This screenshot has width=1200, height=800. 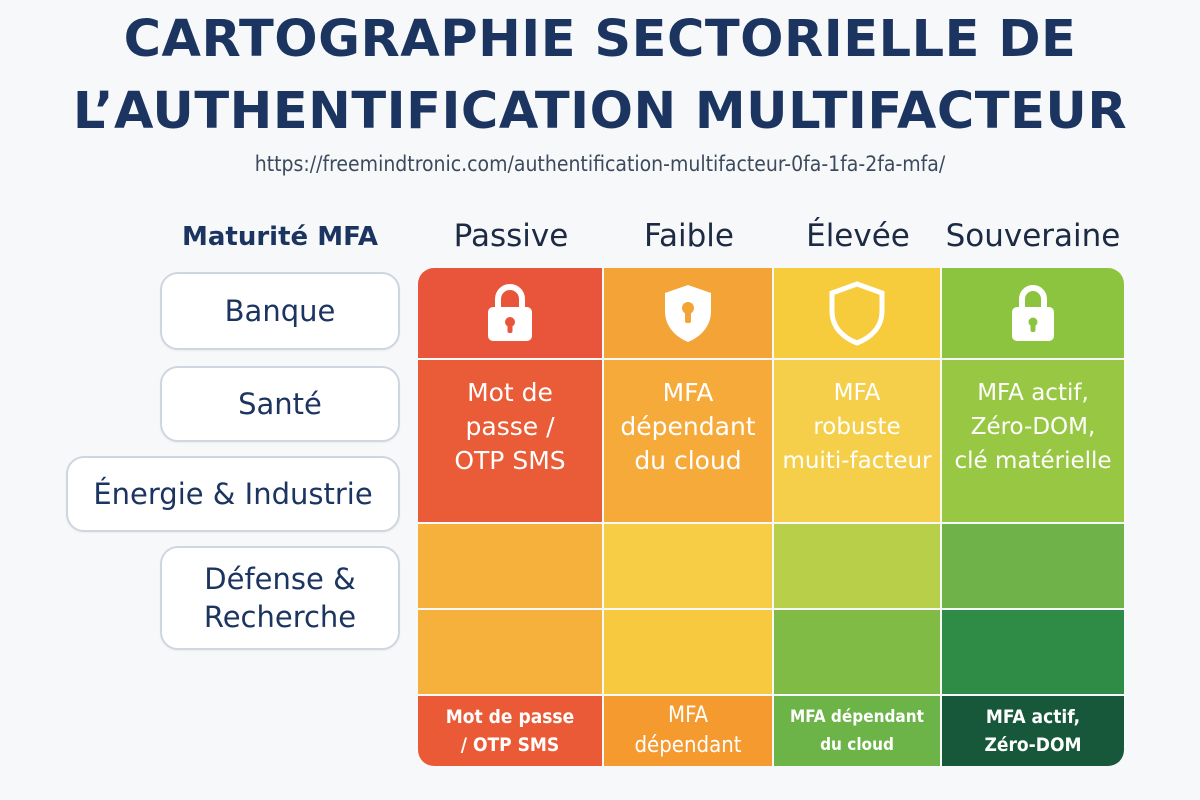 I want to click on matrix-cell: MFA actif, Zéro-DOM, so click(x=1033, y=731).